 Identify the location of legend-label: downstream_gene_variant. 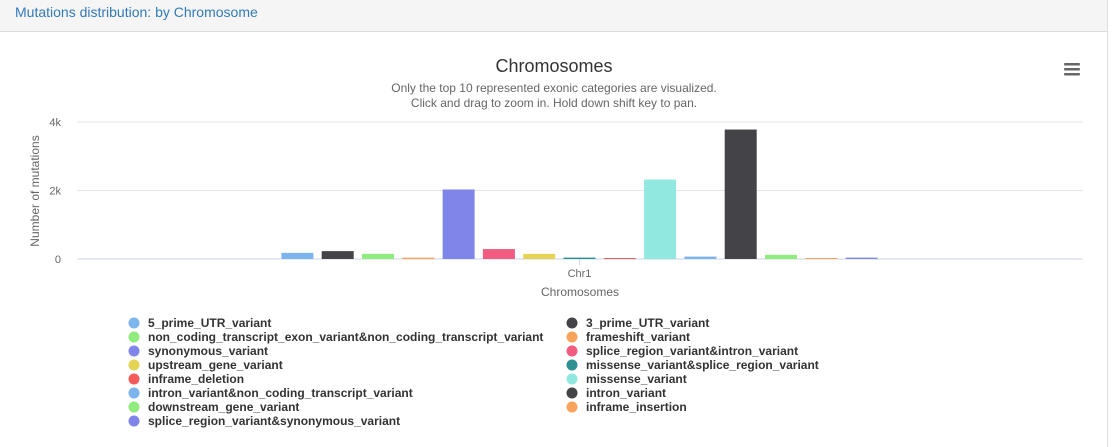
(223, 407).